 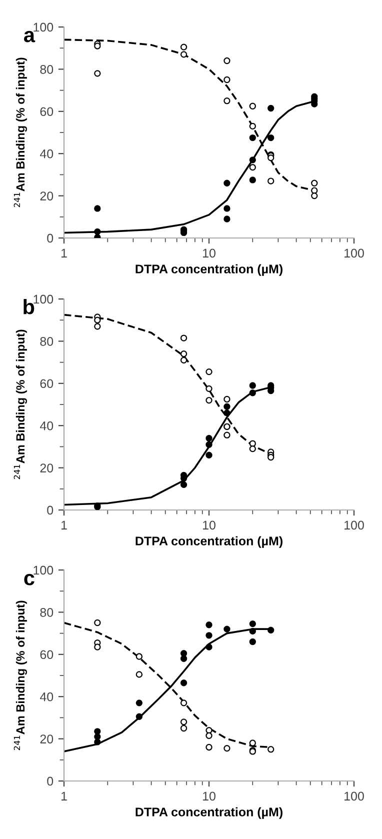 What do you see at coordinates (29, 580) in the screenshot?
I see `chart-title: c` at bounding box center [29, 580].